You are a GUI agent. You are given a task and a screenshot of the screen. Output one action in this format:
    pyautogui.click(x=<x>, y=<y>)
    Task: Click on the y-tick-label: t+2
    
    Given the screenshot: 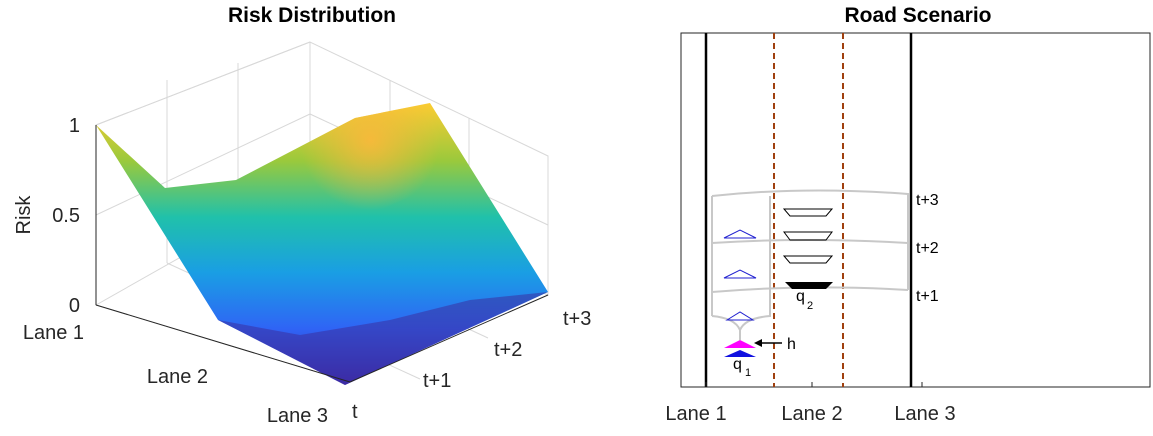 What is the action you would take?
    pyautogui.click(x=508, y=350)
    